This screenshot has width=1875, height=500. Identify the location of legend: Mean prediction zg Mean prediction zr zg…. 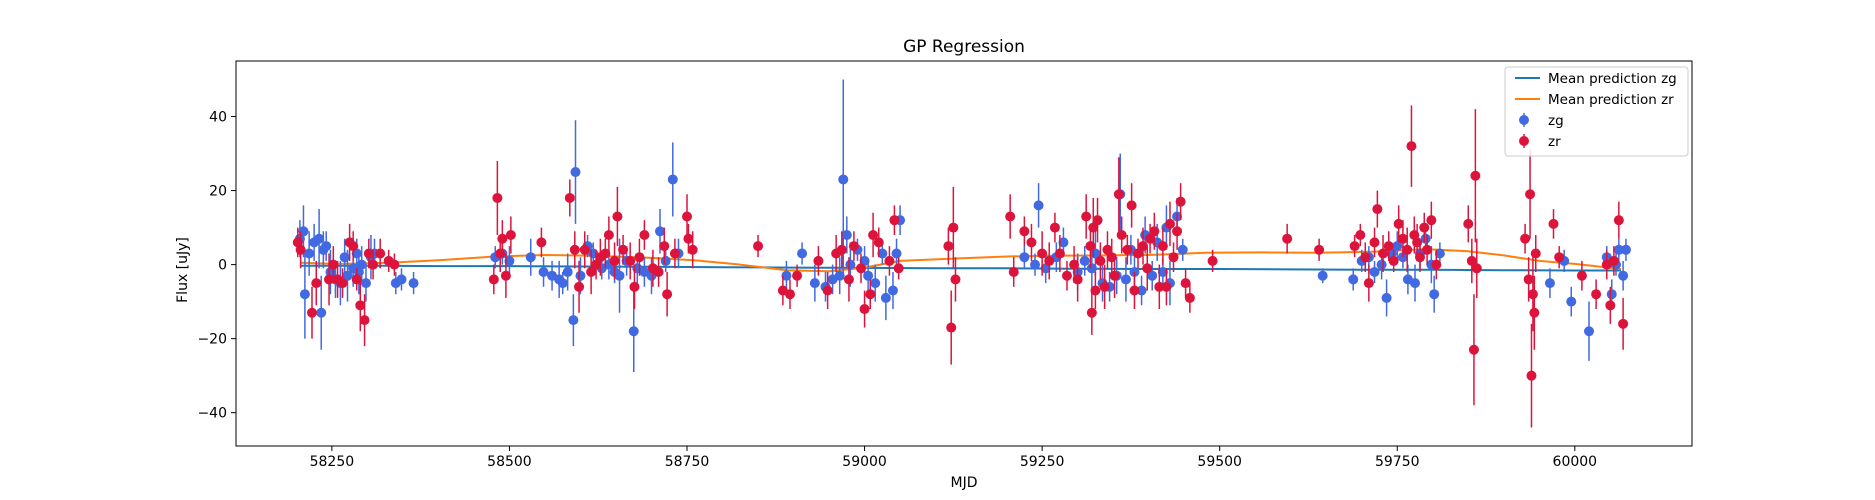
(1596, 111).